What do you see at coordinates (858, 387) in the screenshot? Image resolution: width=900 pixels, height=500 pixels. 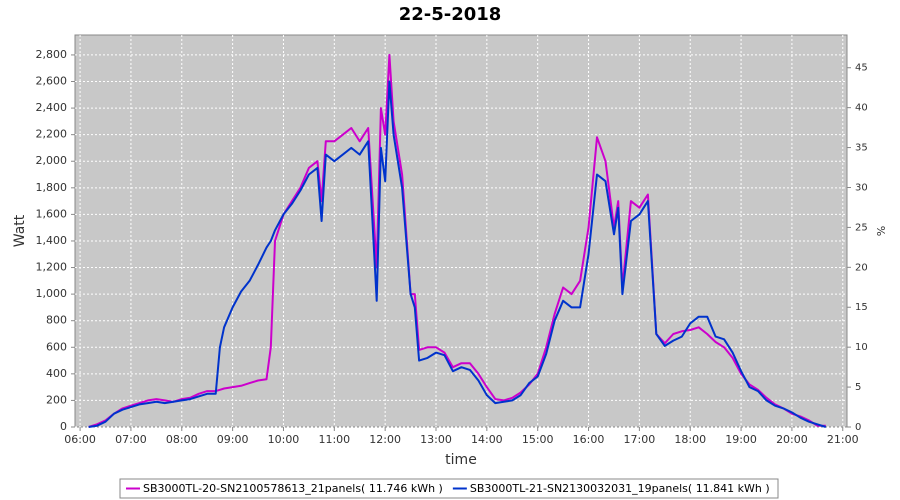 I see `y2-tick-label: 5` at bounding box center [858, 387].